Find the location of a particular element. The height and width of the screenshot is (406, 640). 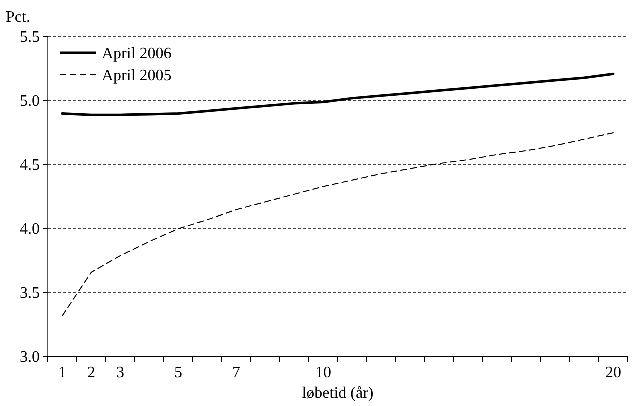

x-tick-label: 7 is located at coordinates (236, 373).